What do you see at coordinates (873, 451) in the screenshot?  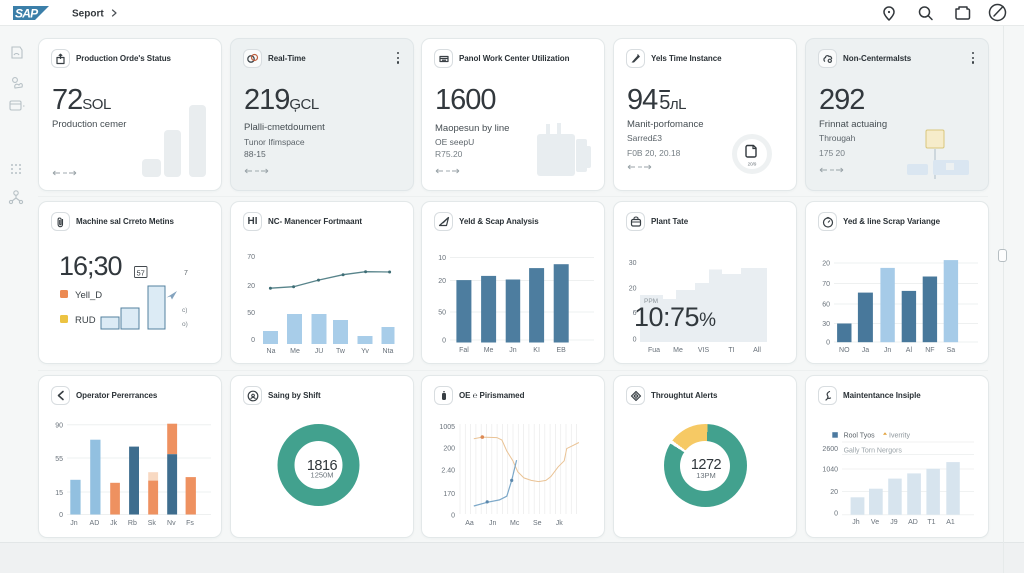 I see `svg-text: Gally Torn Nergors` at bounding box center [873, 451].